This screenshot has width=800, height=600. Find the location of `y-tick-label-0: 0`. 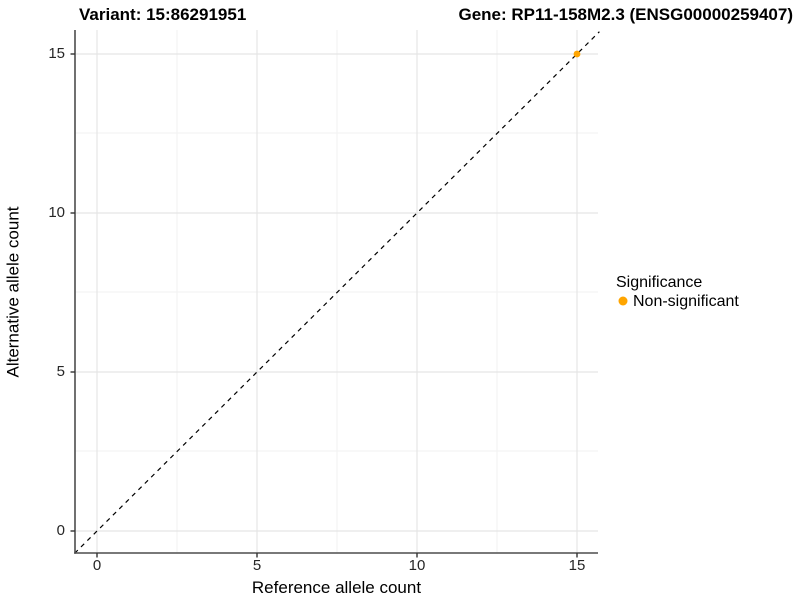

y-tick-label-0: 0 is located at coordinates (60, 530).